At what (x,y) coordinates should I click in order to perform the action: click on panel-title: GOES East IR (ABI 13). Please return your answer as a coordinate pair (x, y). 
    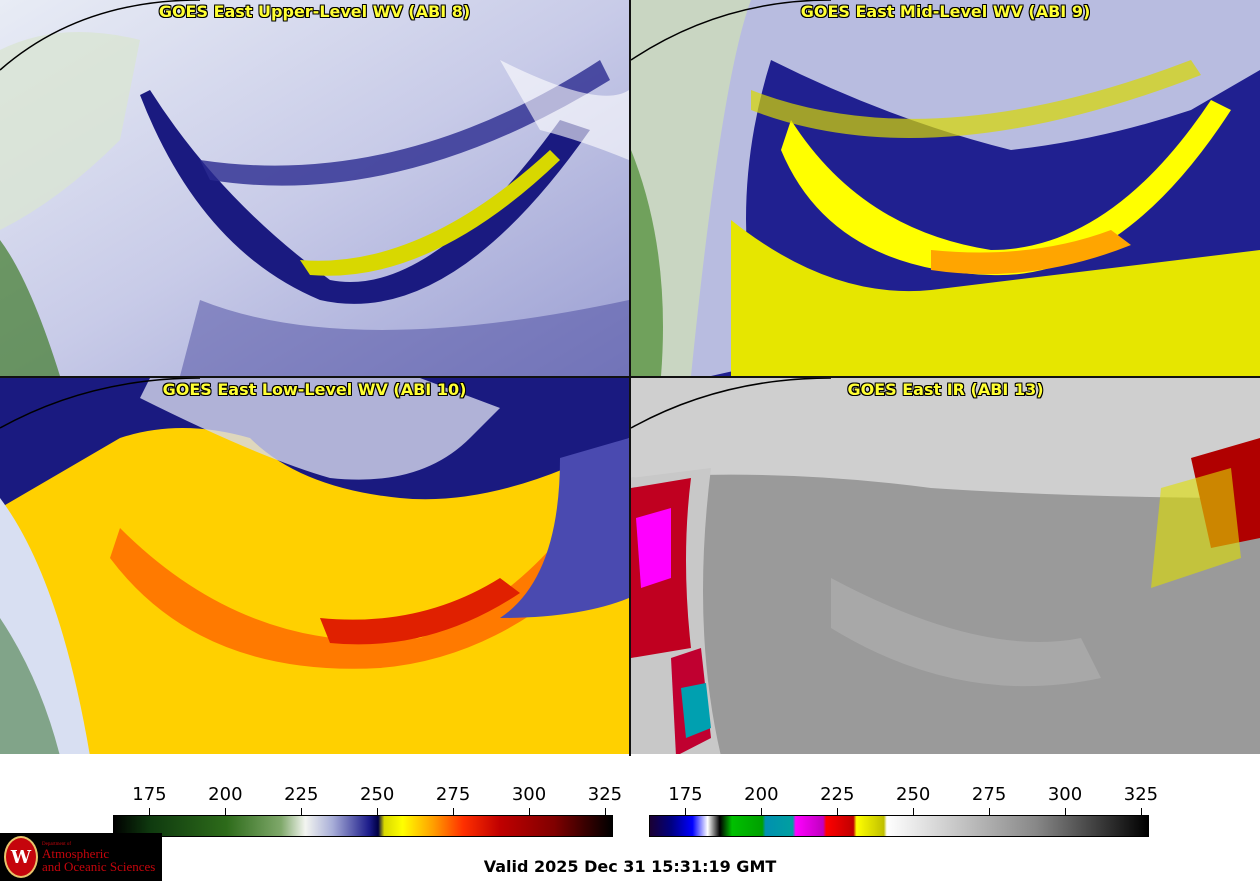
    Looking at the image, I should click on (945, 389).